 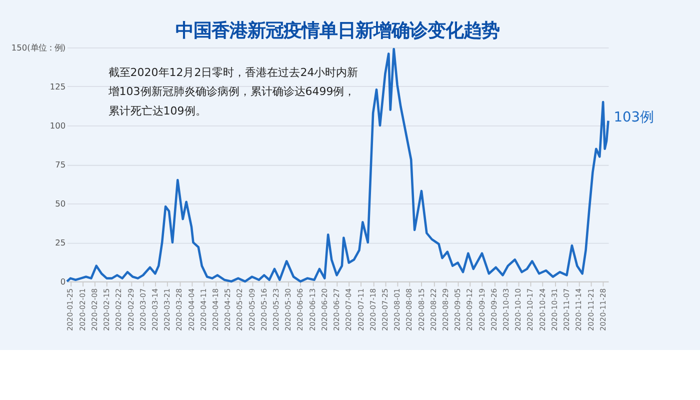 I want to click on x-tick-label: 2020-08-29, so click(x=445, y=309).